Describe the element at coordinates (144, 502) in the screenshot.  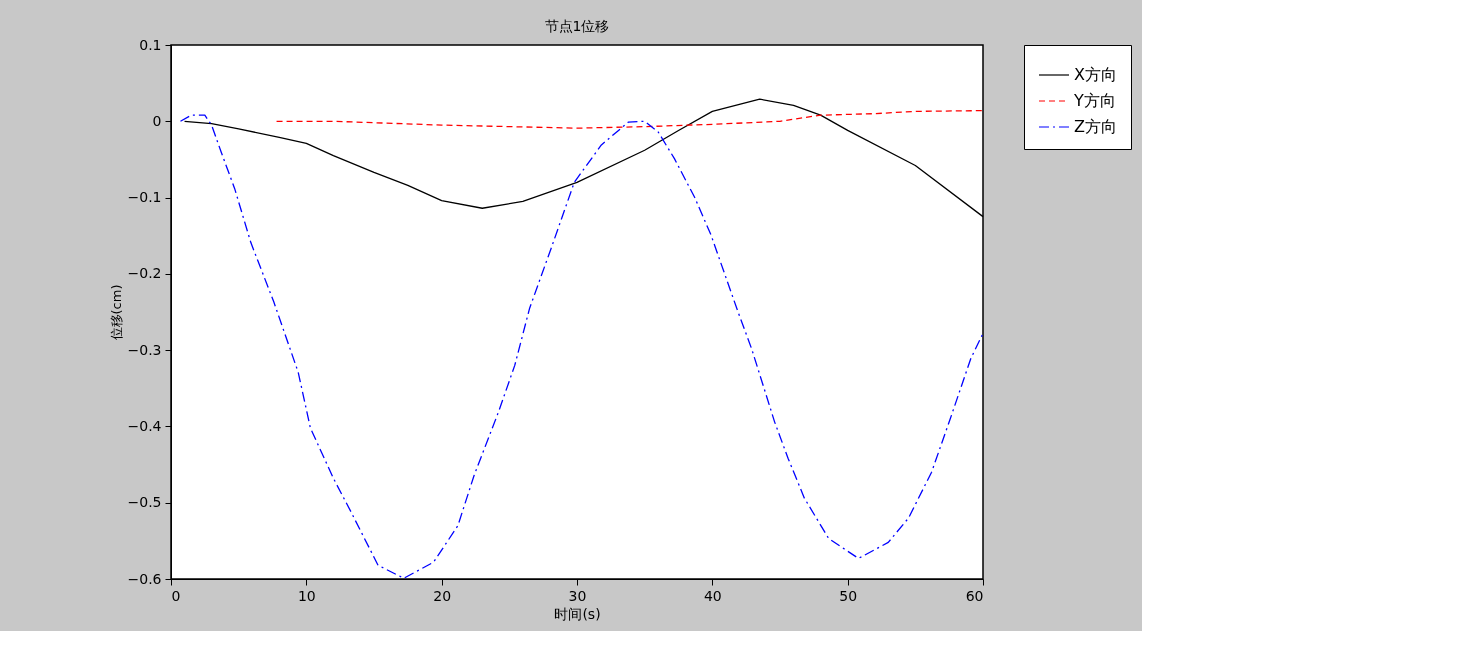
I see `y-tick-label: −0.5` at that location.